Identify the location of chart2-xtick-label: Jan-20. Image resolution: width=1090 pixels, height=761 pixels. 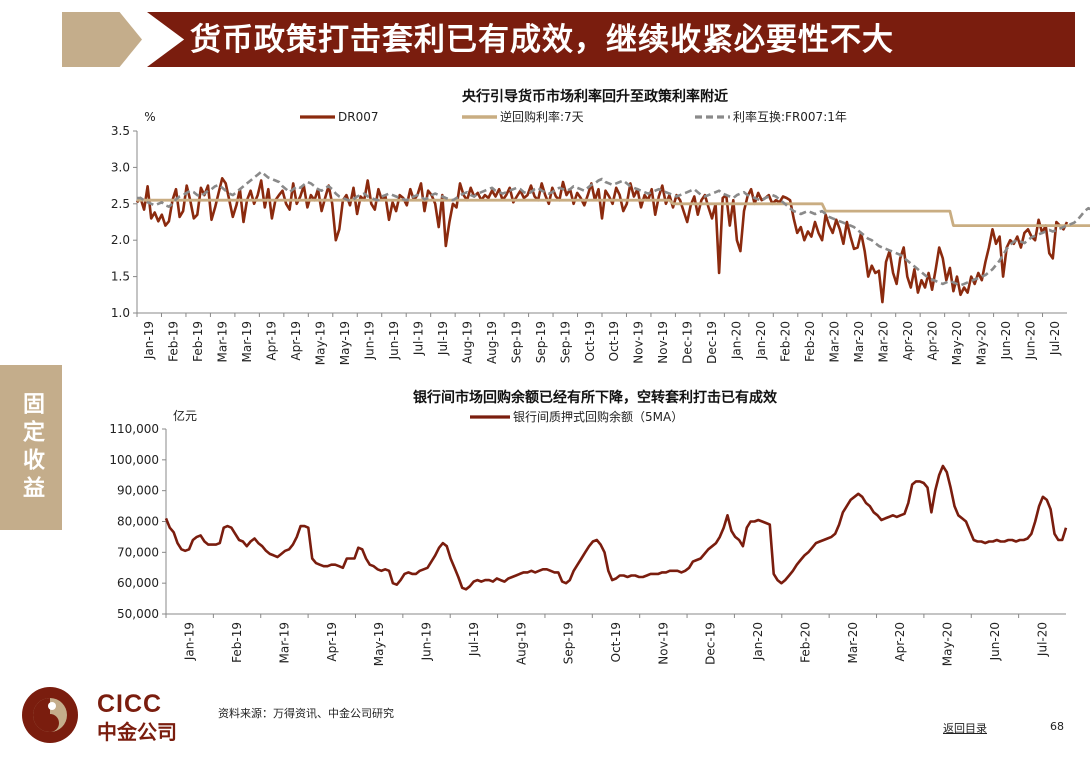
(758, 641).